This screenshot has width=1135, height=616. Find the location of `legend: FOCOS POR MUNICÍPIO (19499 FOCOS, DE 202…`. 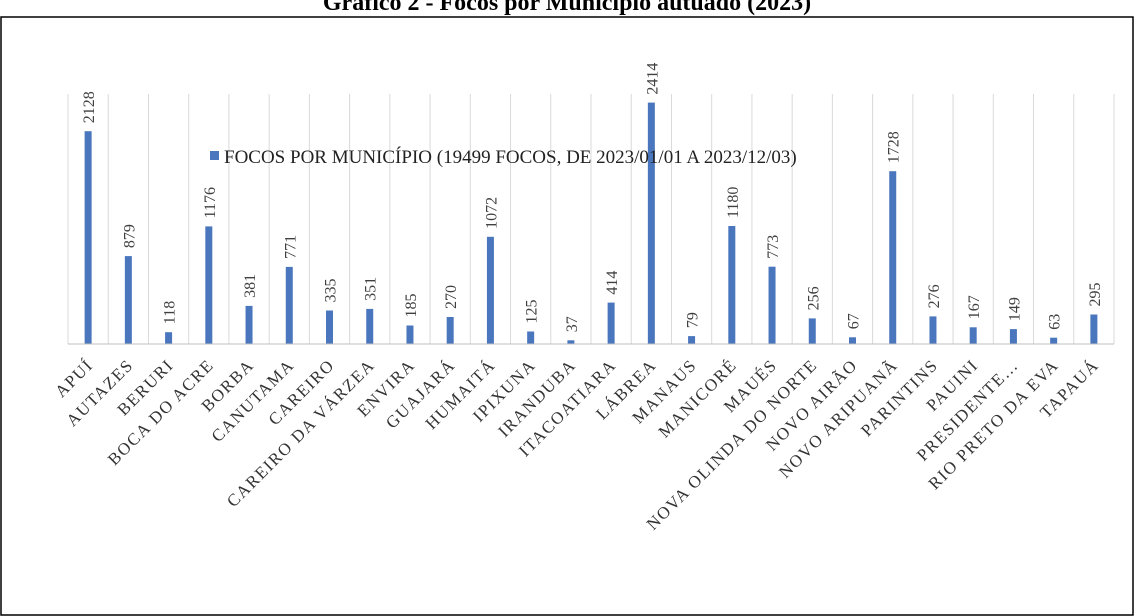

legend: FOCOS POR MUNICÍPIO (19499 FOCOS, DE 202… is located at coordinates (503, 157).